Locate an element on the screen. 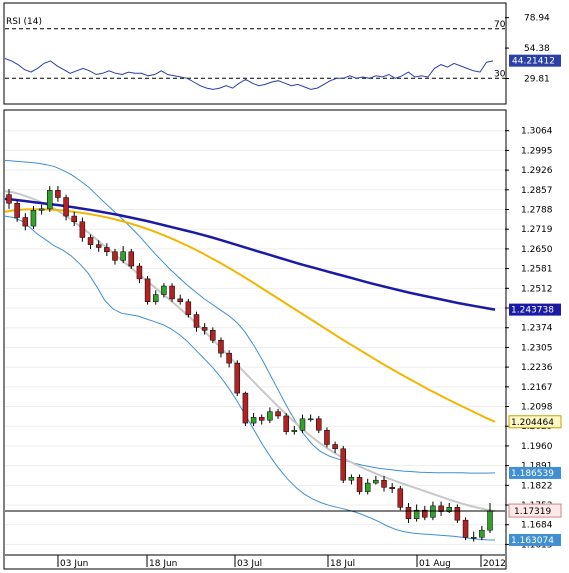 This screenshot has height=573, width=569. x-tick-label: 2012 is located at coordinates (494, 564).